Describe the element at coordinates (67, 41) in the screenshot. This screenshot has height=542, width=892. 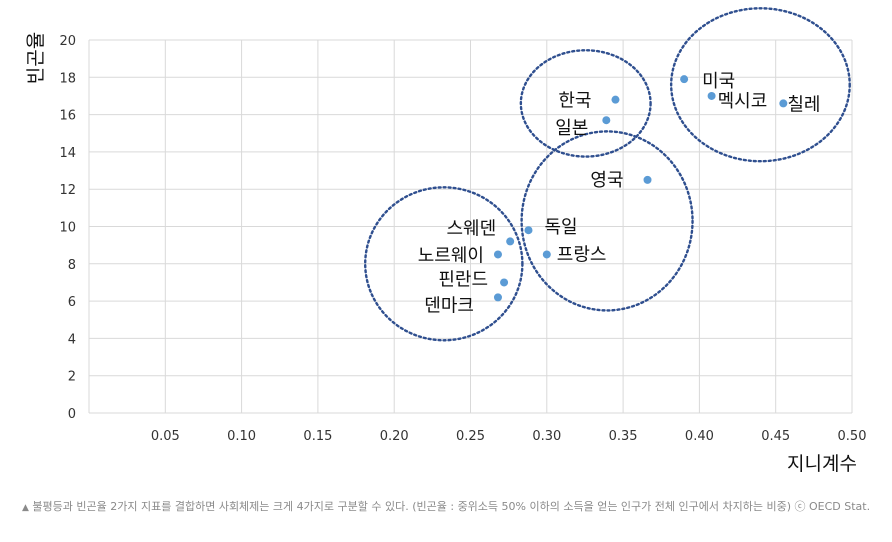
I see `y-tick-label: 20` at that location.